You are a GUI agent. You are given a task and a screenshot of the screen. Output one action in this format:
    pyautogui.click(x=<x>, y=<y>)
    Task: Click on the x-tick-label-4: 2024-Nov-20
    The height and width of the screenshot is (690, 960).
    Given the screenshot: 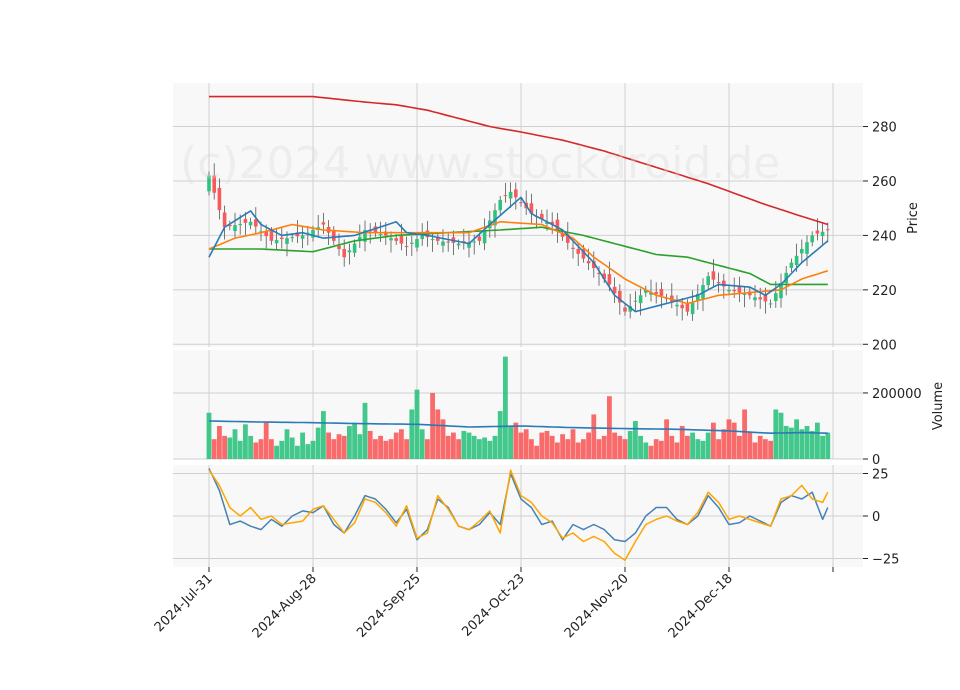 What is the action you would take?
    pyautogui.click(x=597, y=606)
    